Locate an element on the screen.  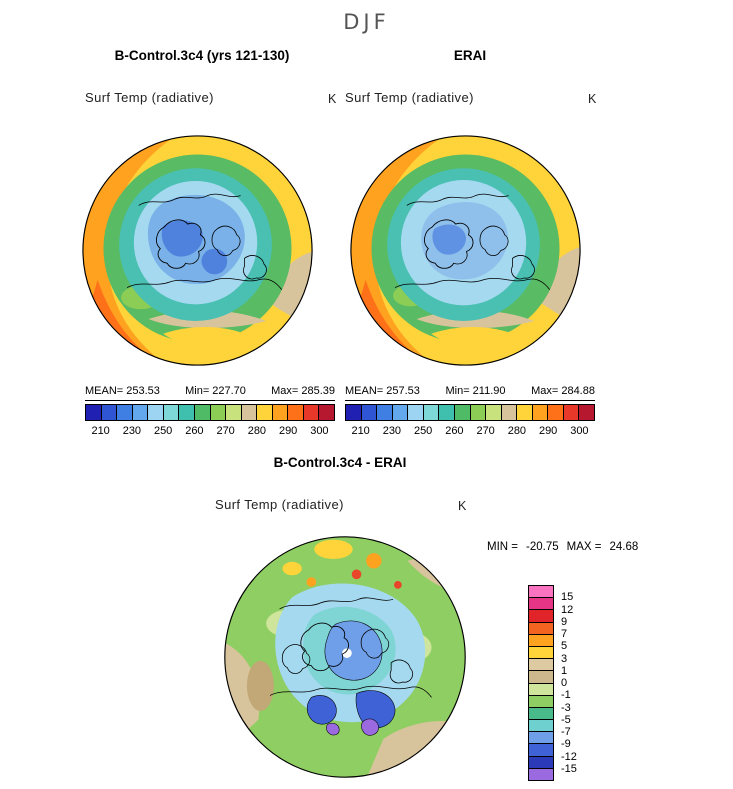
polar-map-diff is located at coordinates (345, 657).